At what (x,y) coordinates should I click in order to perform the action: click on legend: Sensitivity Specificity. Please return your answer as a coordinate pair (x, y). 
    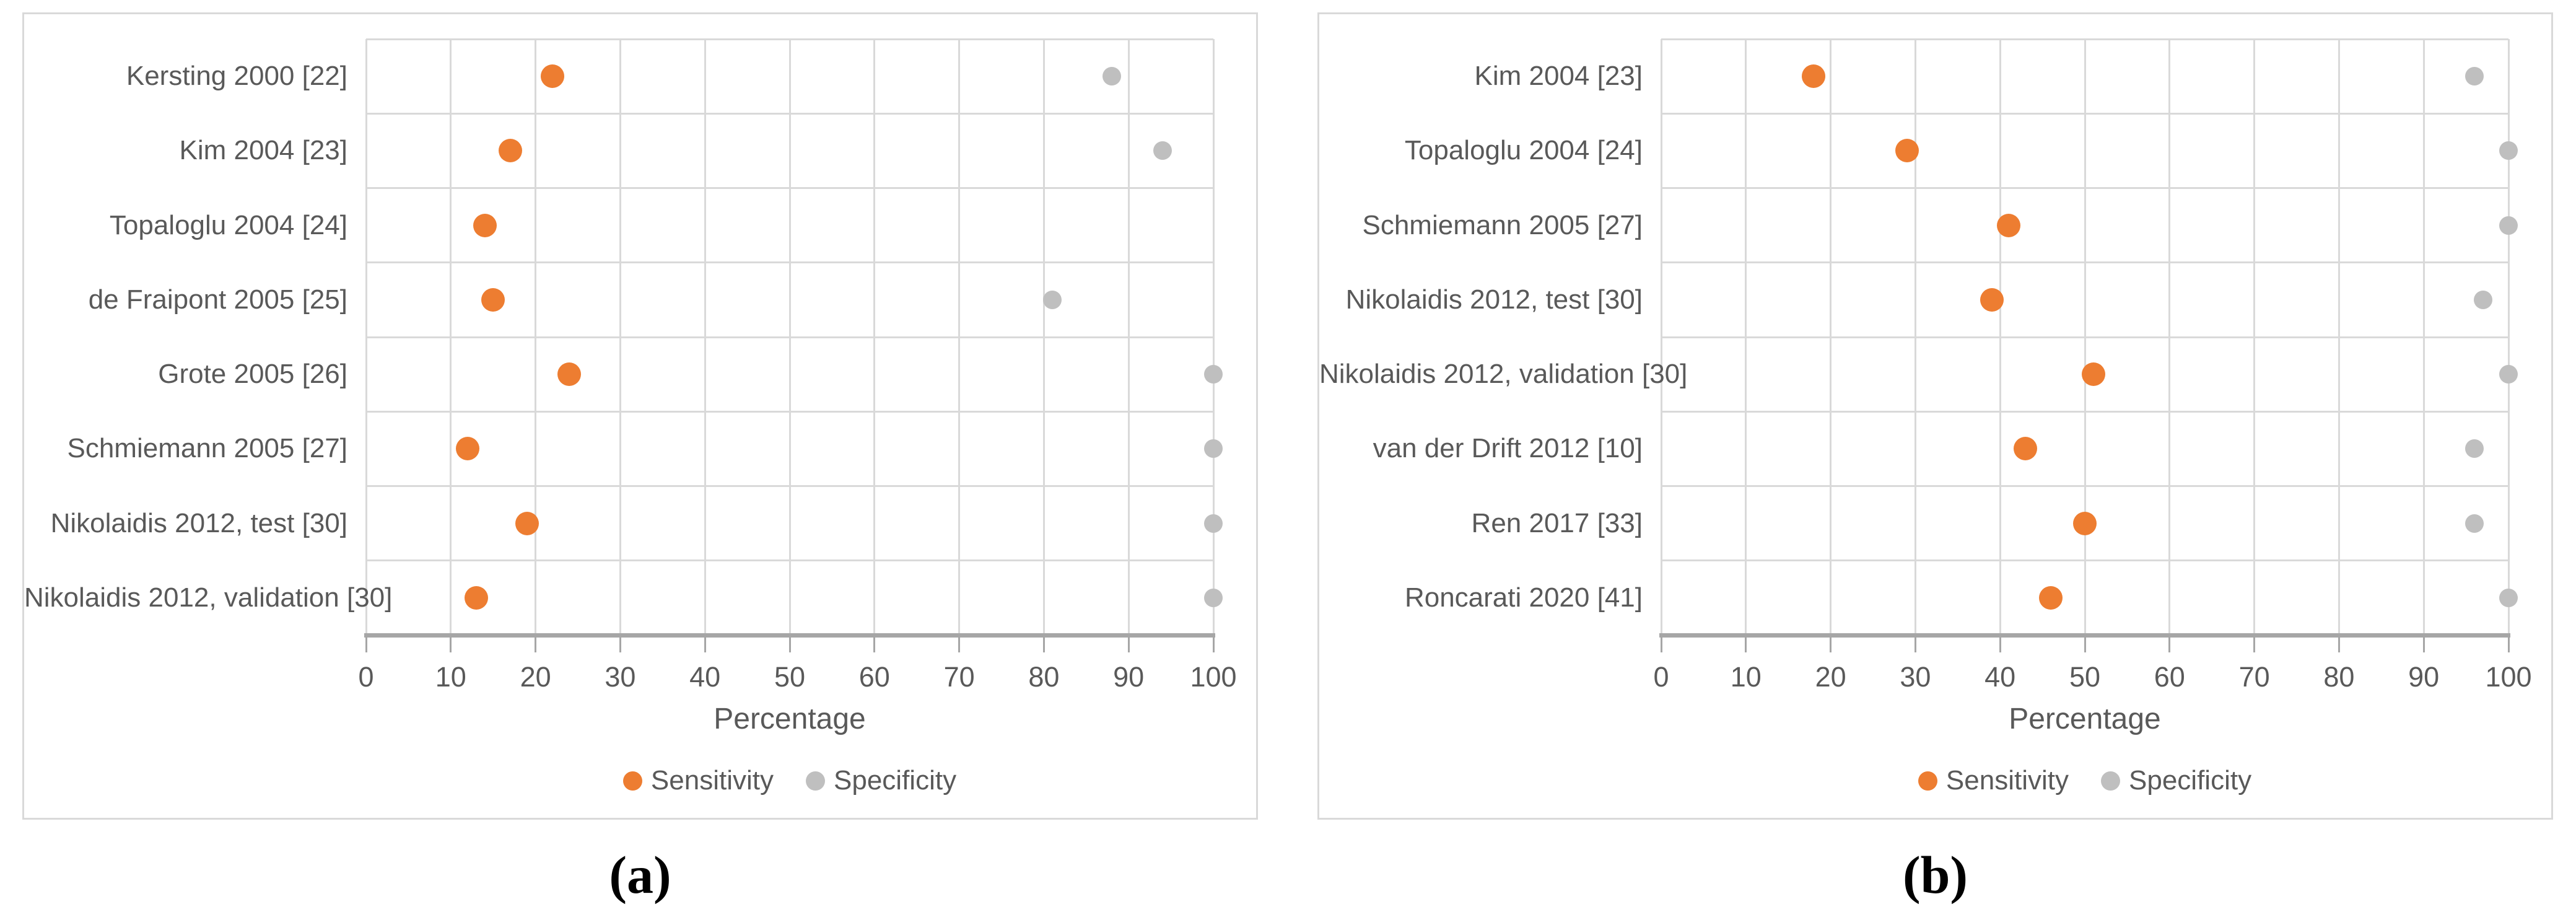
    Looking at the image, I should click on (2084, 780).